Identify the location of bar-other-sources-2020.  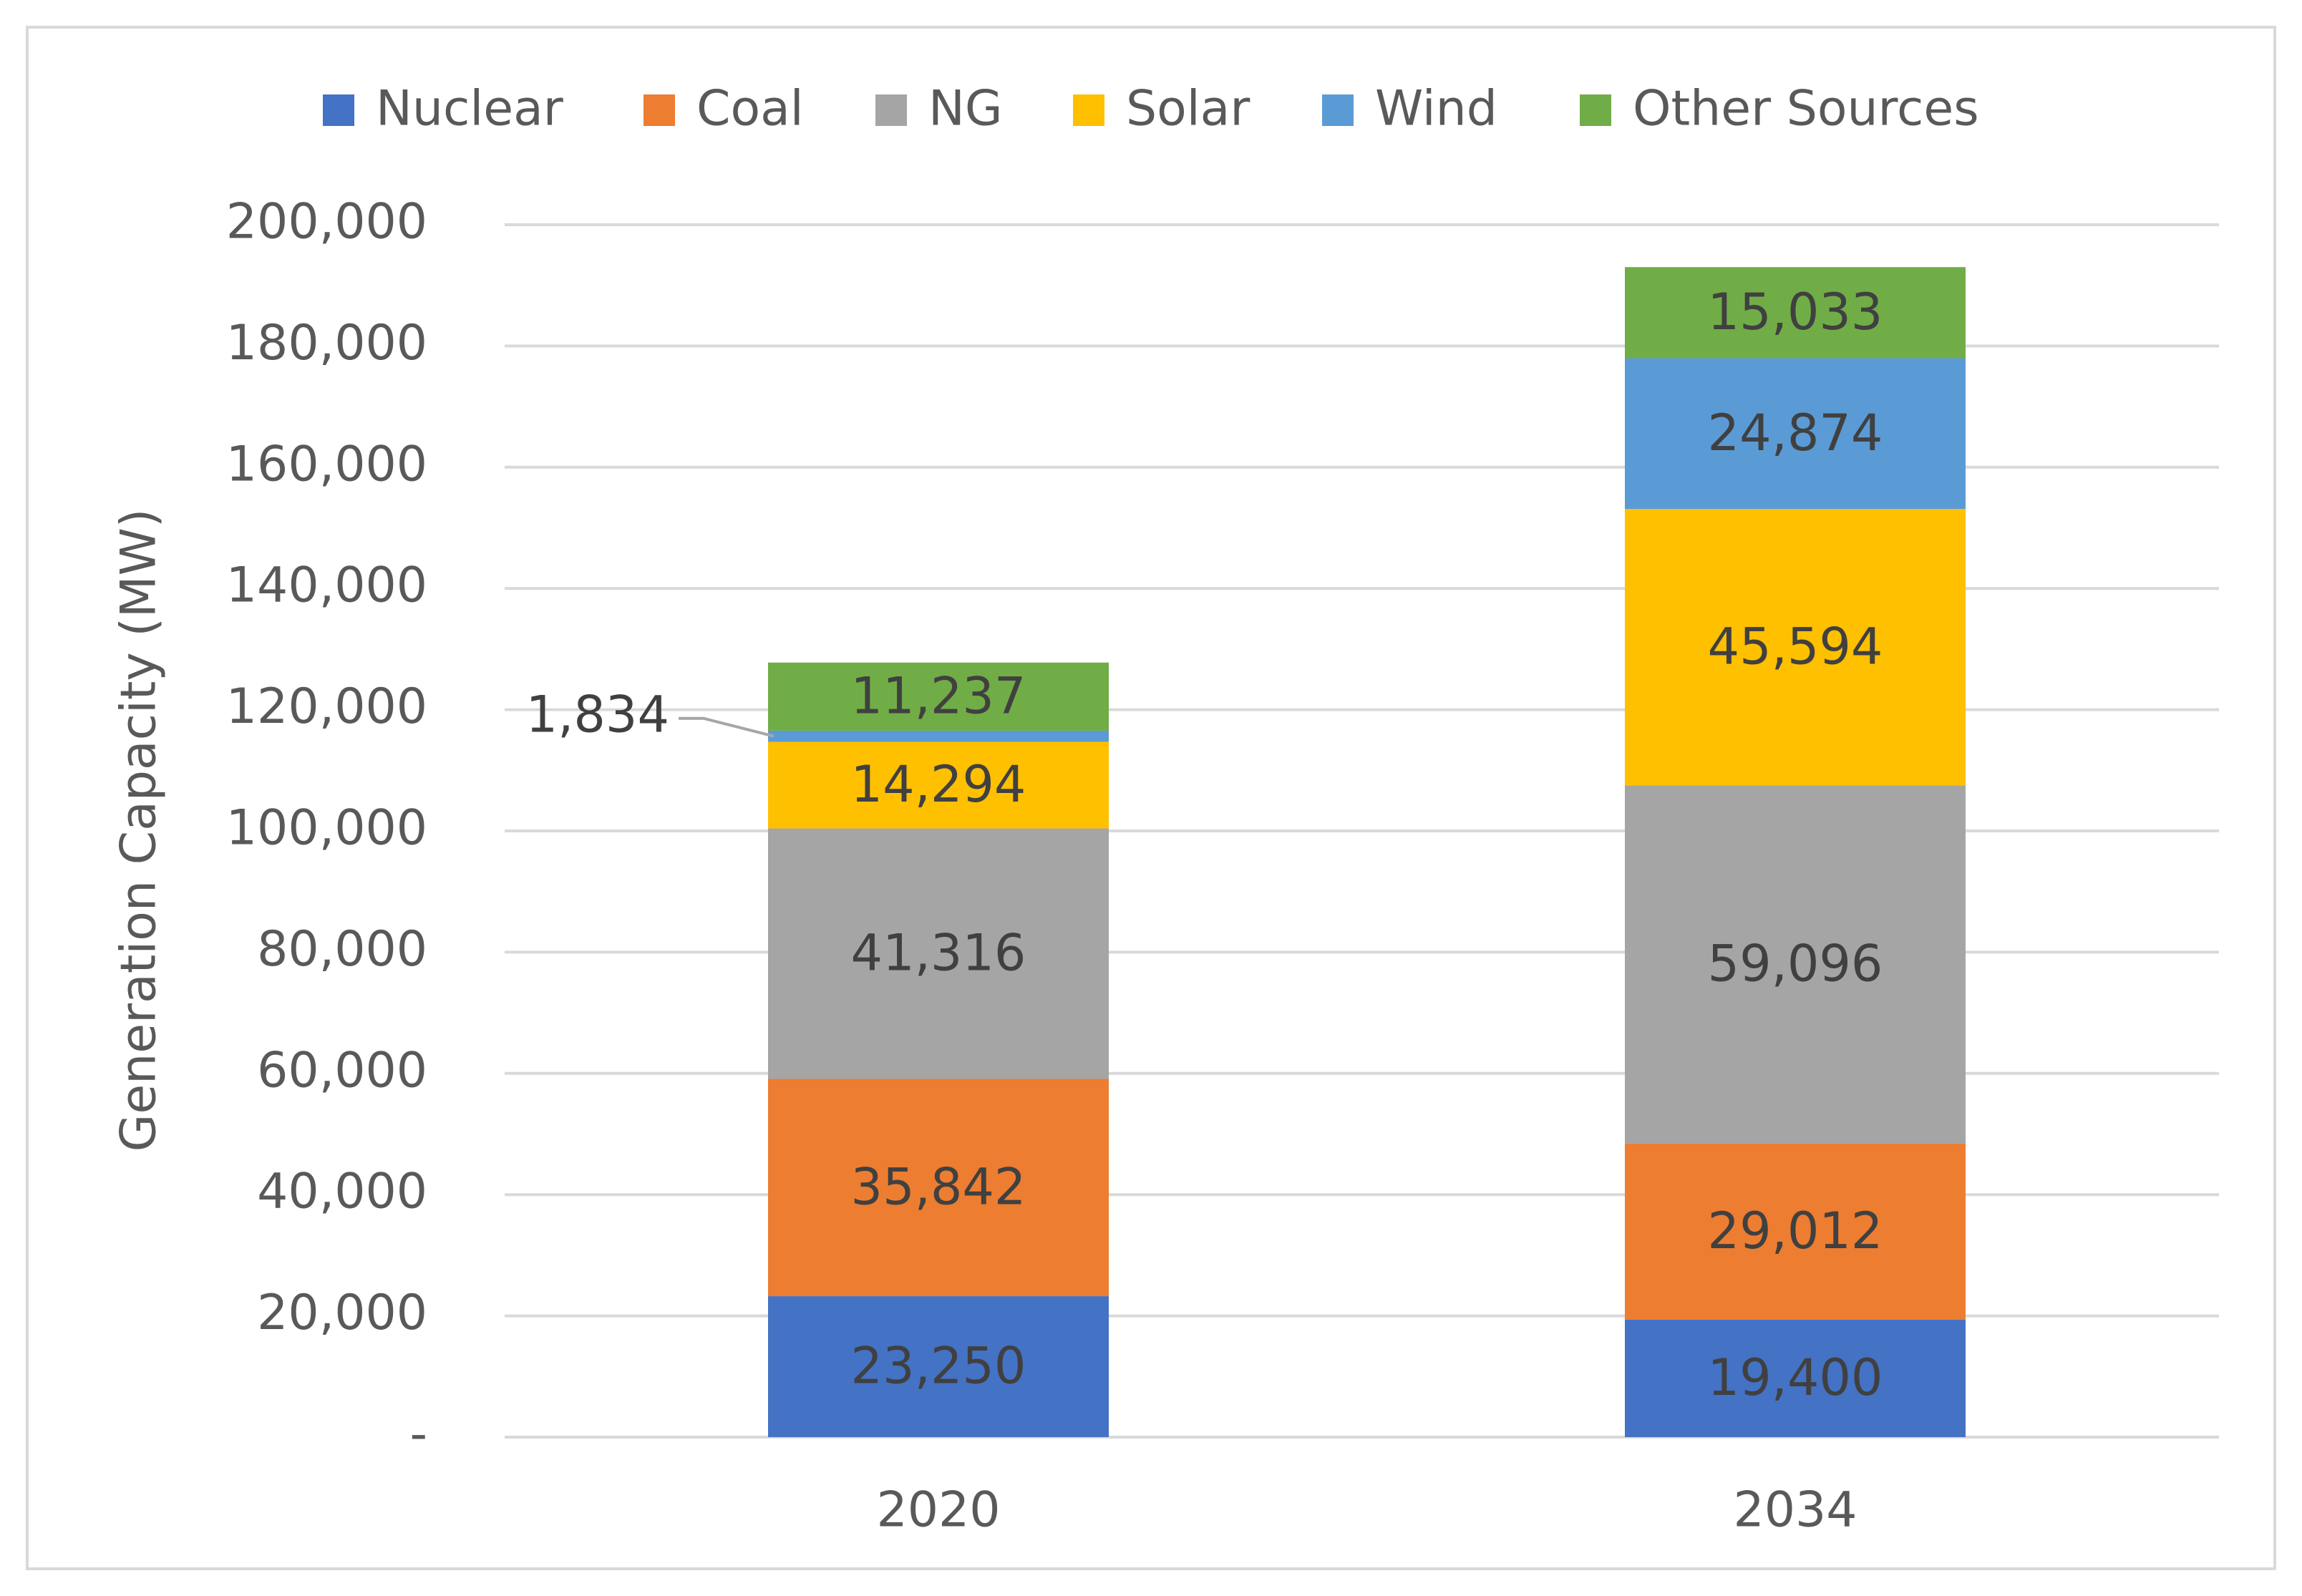
(938, 696).